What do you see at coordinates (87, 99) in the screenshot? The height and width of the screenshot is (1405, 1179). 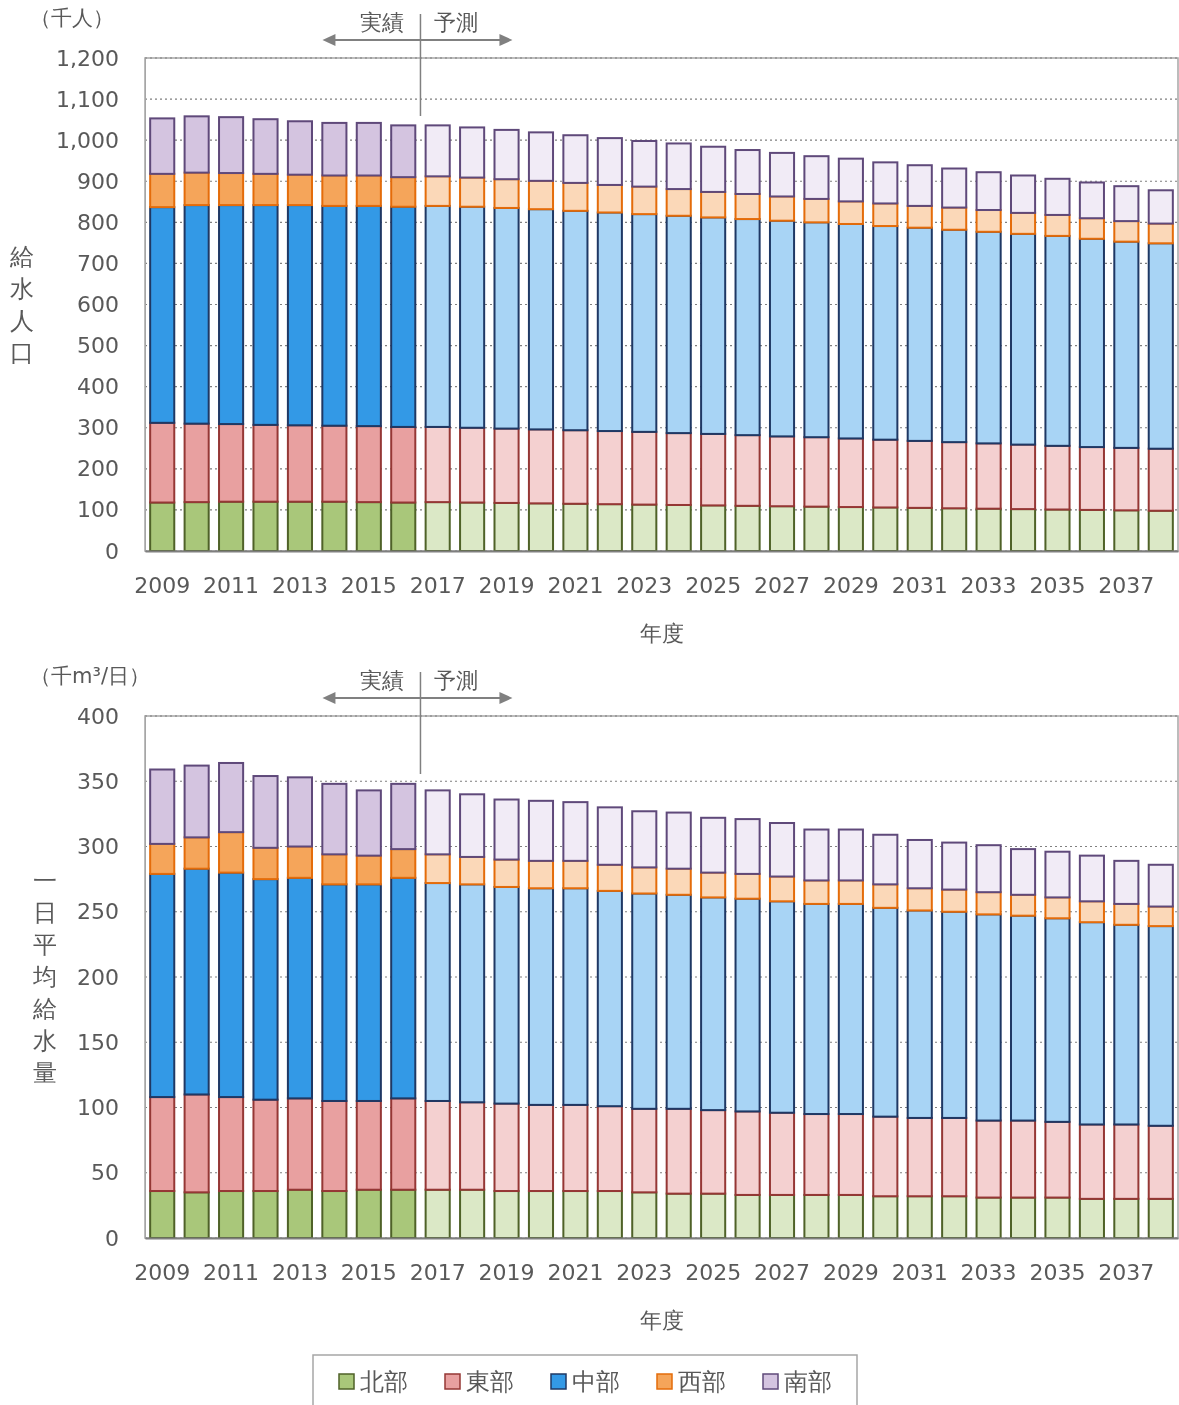 I see `y-tick-label: 1,100` at bounding box center [87, 99].